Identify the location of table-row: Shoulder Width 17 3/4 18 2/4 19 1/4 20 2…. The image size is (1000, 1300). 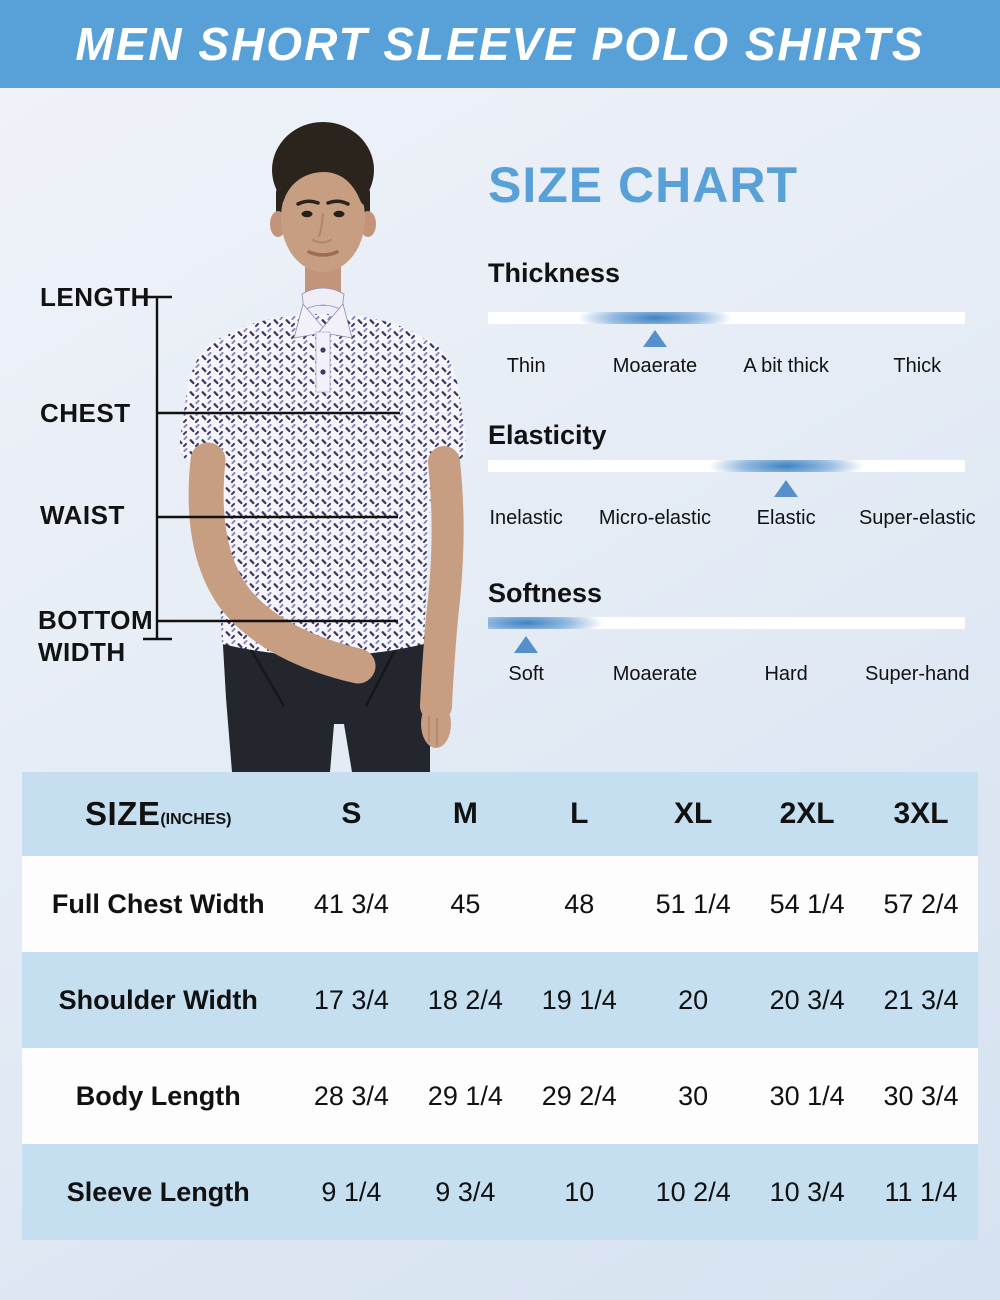
(500, 1000).